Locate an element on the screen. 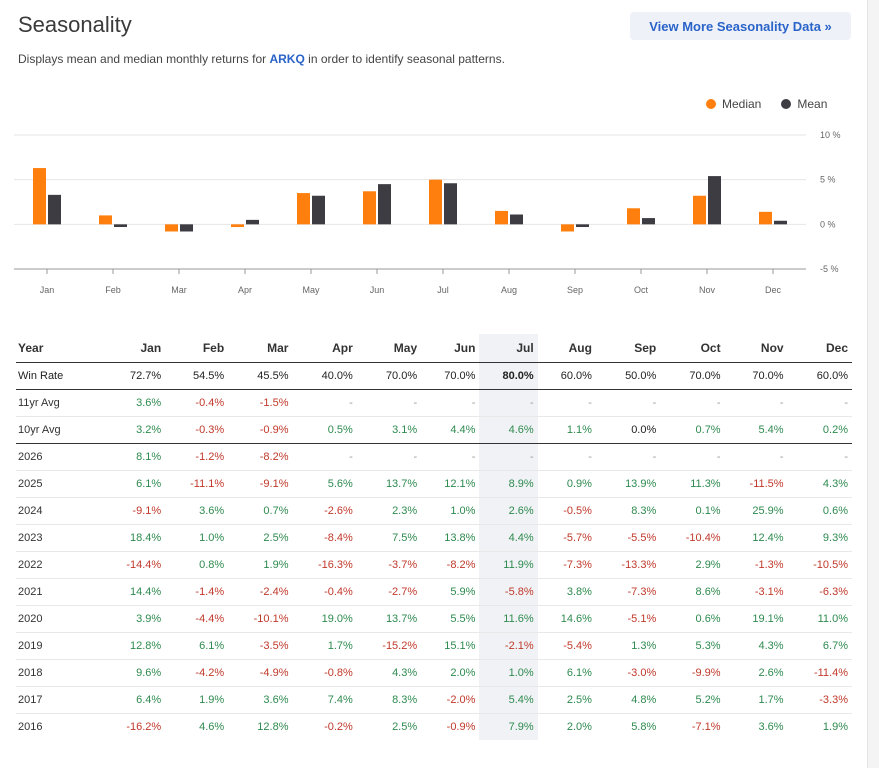 The image size is (879, 768). table-cell: 4.6% is located at coordinates (508, 429).